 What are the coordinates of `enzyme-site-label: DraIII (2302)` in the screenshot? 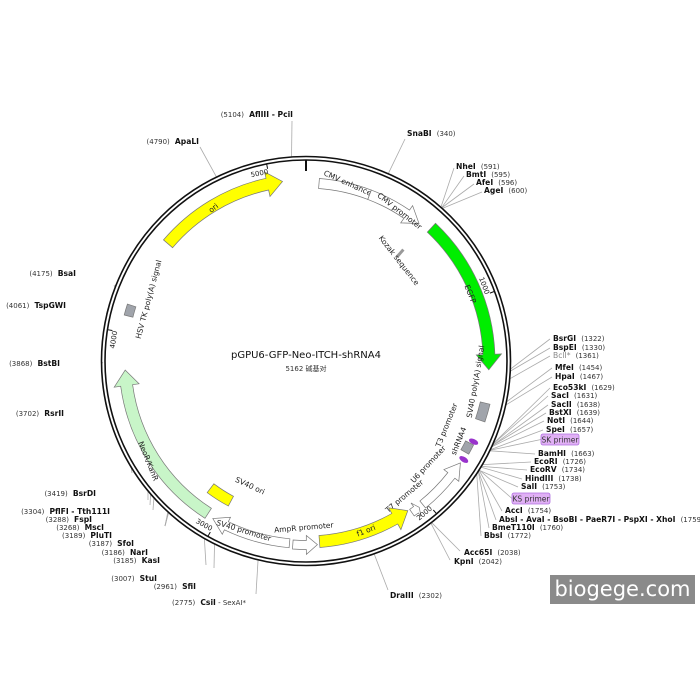 It's located at (416, 592).